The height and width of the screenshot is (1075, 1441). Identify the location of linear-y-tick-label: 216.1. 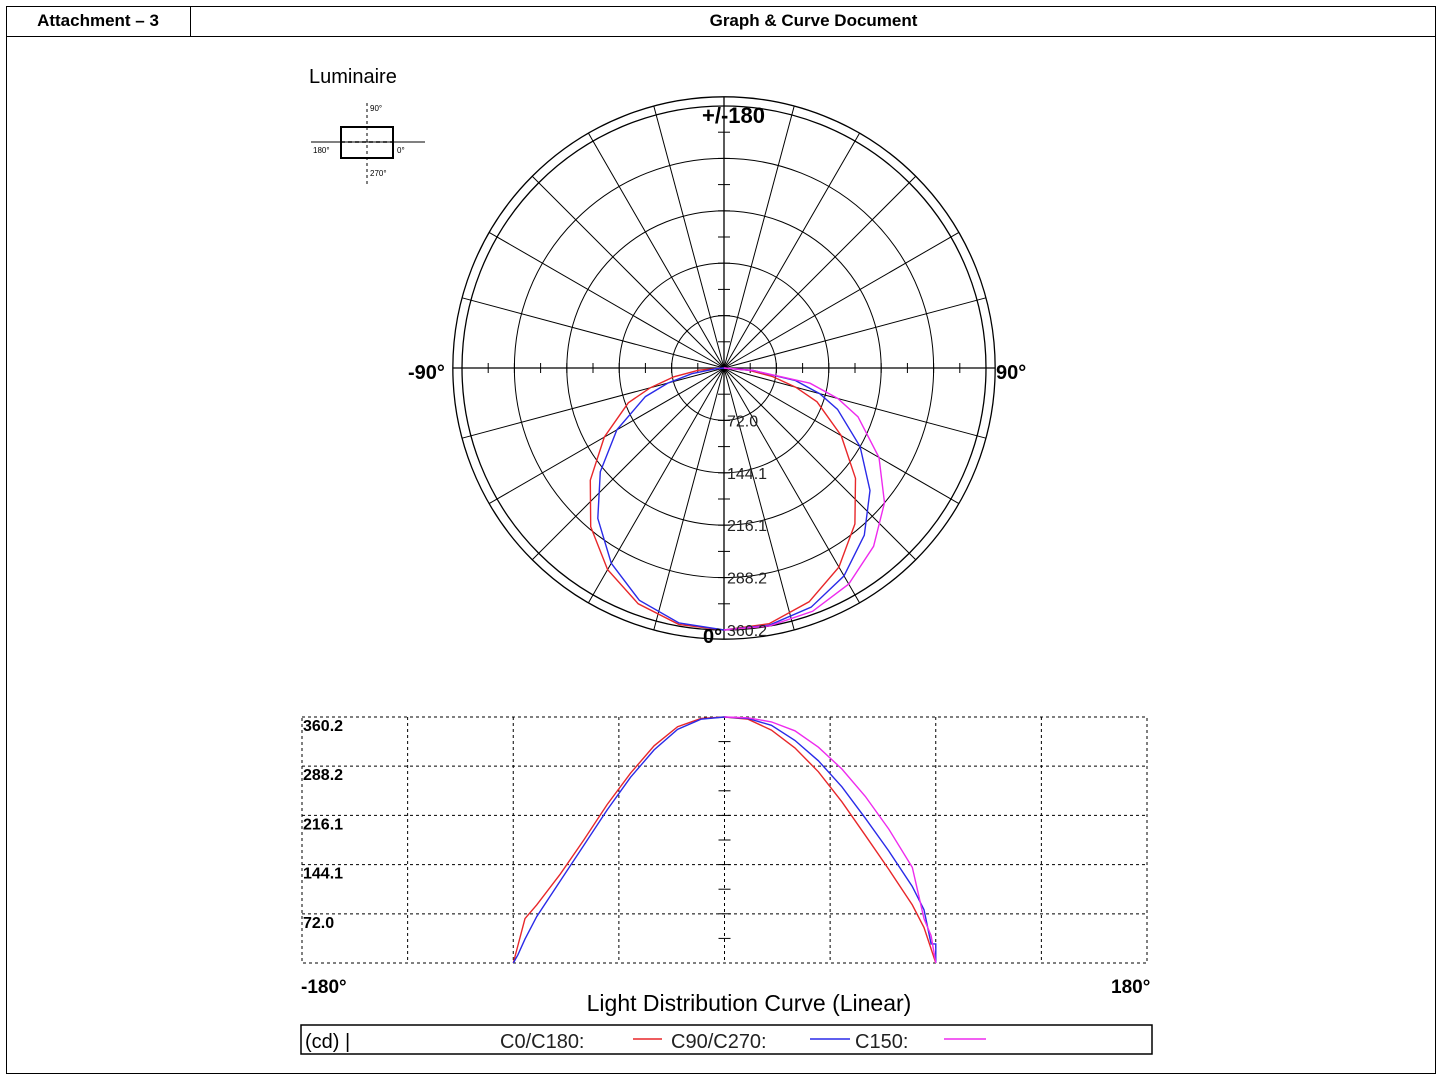
(323, 824).